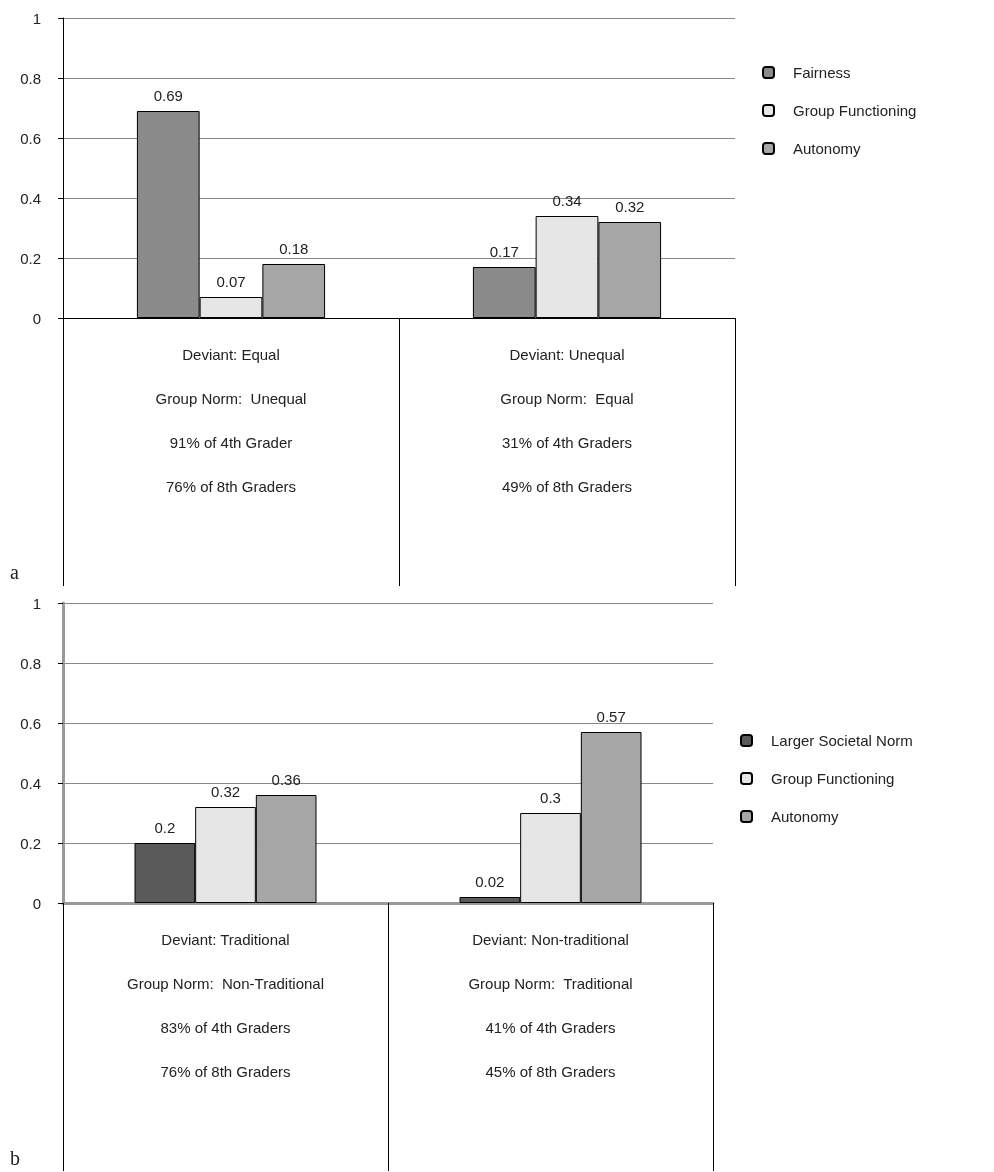  Describe the element at coordinates (294, 248) in the screenshot. I see `data-label: 0.18` at that location.